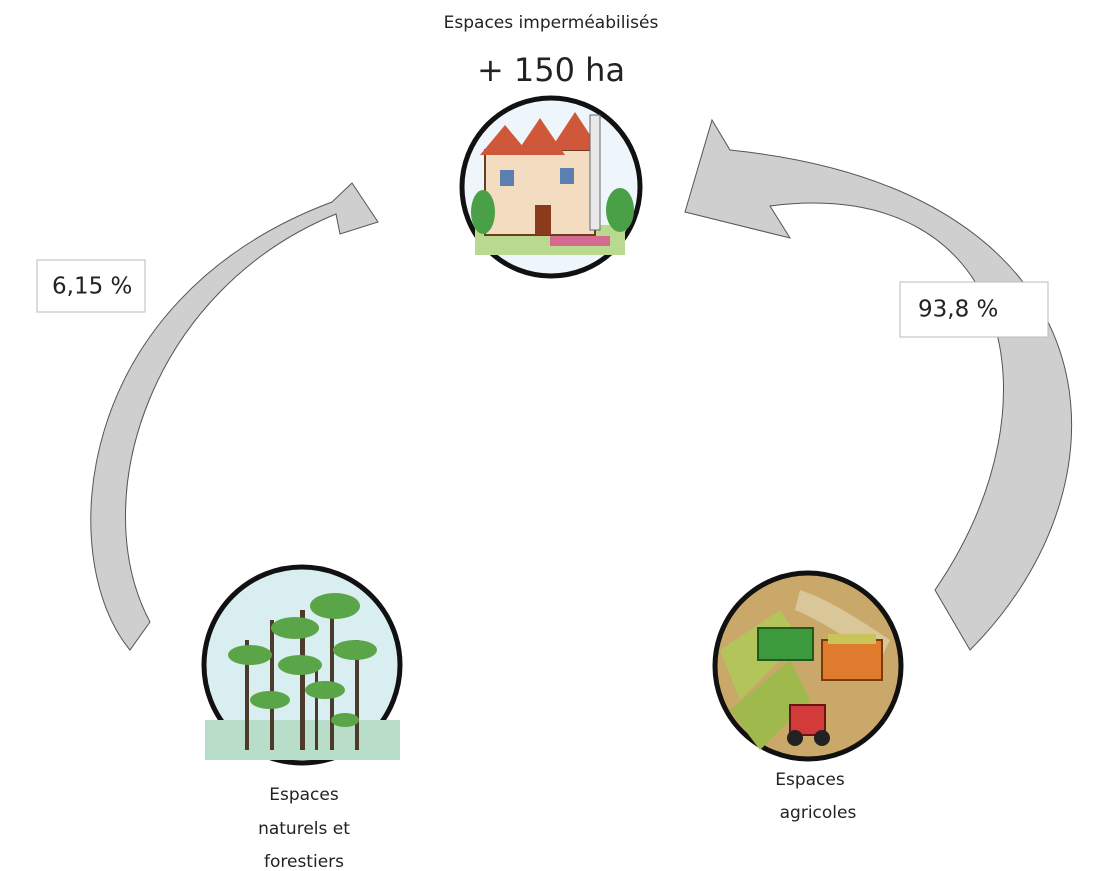 The width and height of the screenshot is (1099, 871). Describe the element at coordinates (551, 70) in the screenshot. I see `node-value: + 150 ha` at that location.